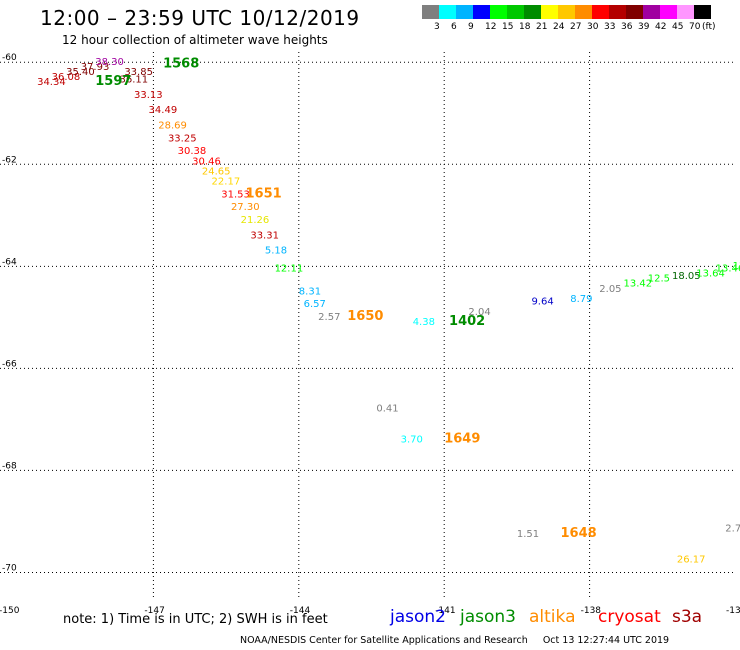 This screenshot has height=650, width=740. Describe the element at coordinates (644, 27) in the screenshot. I see `color-scale-label: 39` at that location.